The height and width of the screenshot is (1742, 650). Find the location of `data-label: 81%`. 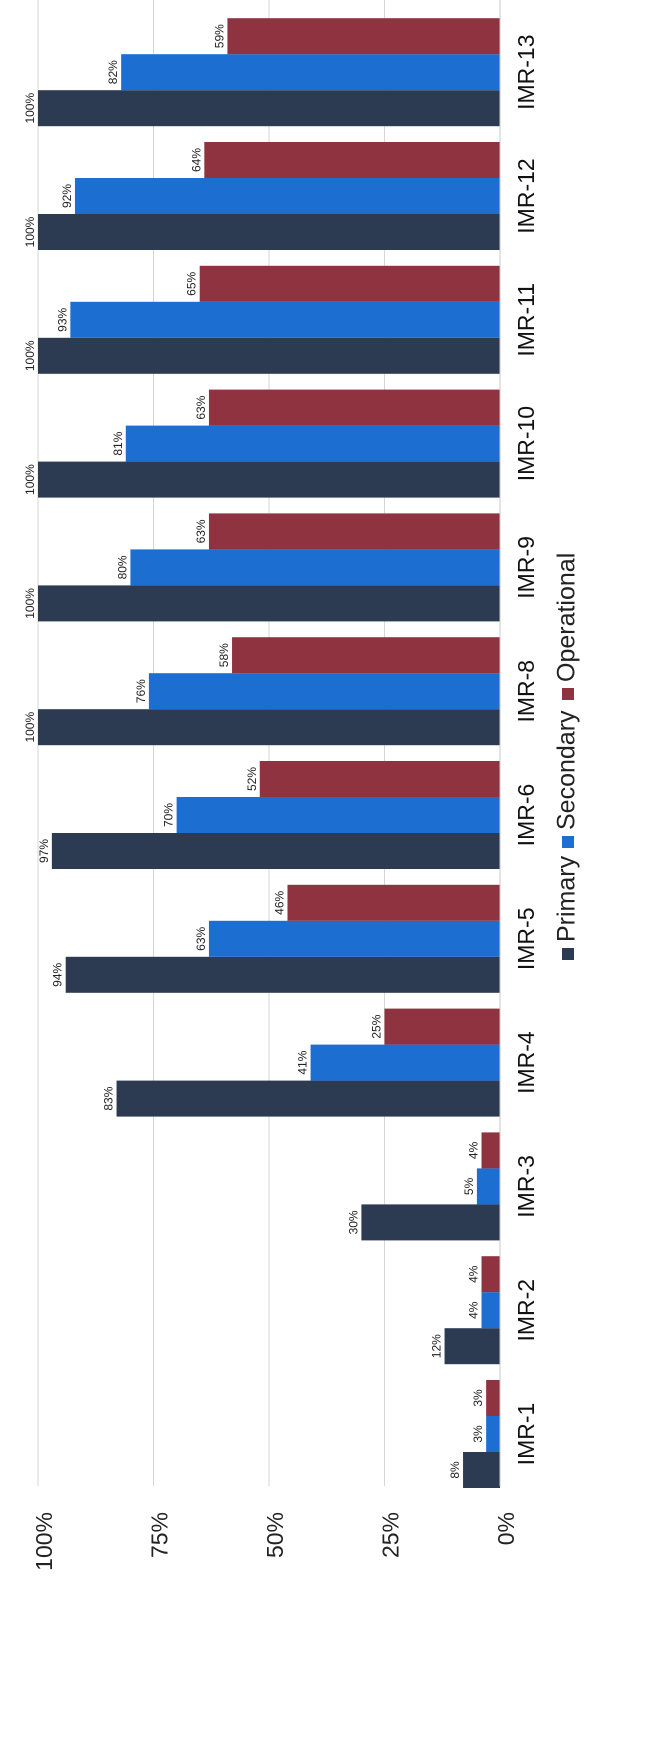

data-label: 81% is located at coordinates (118, 443).